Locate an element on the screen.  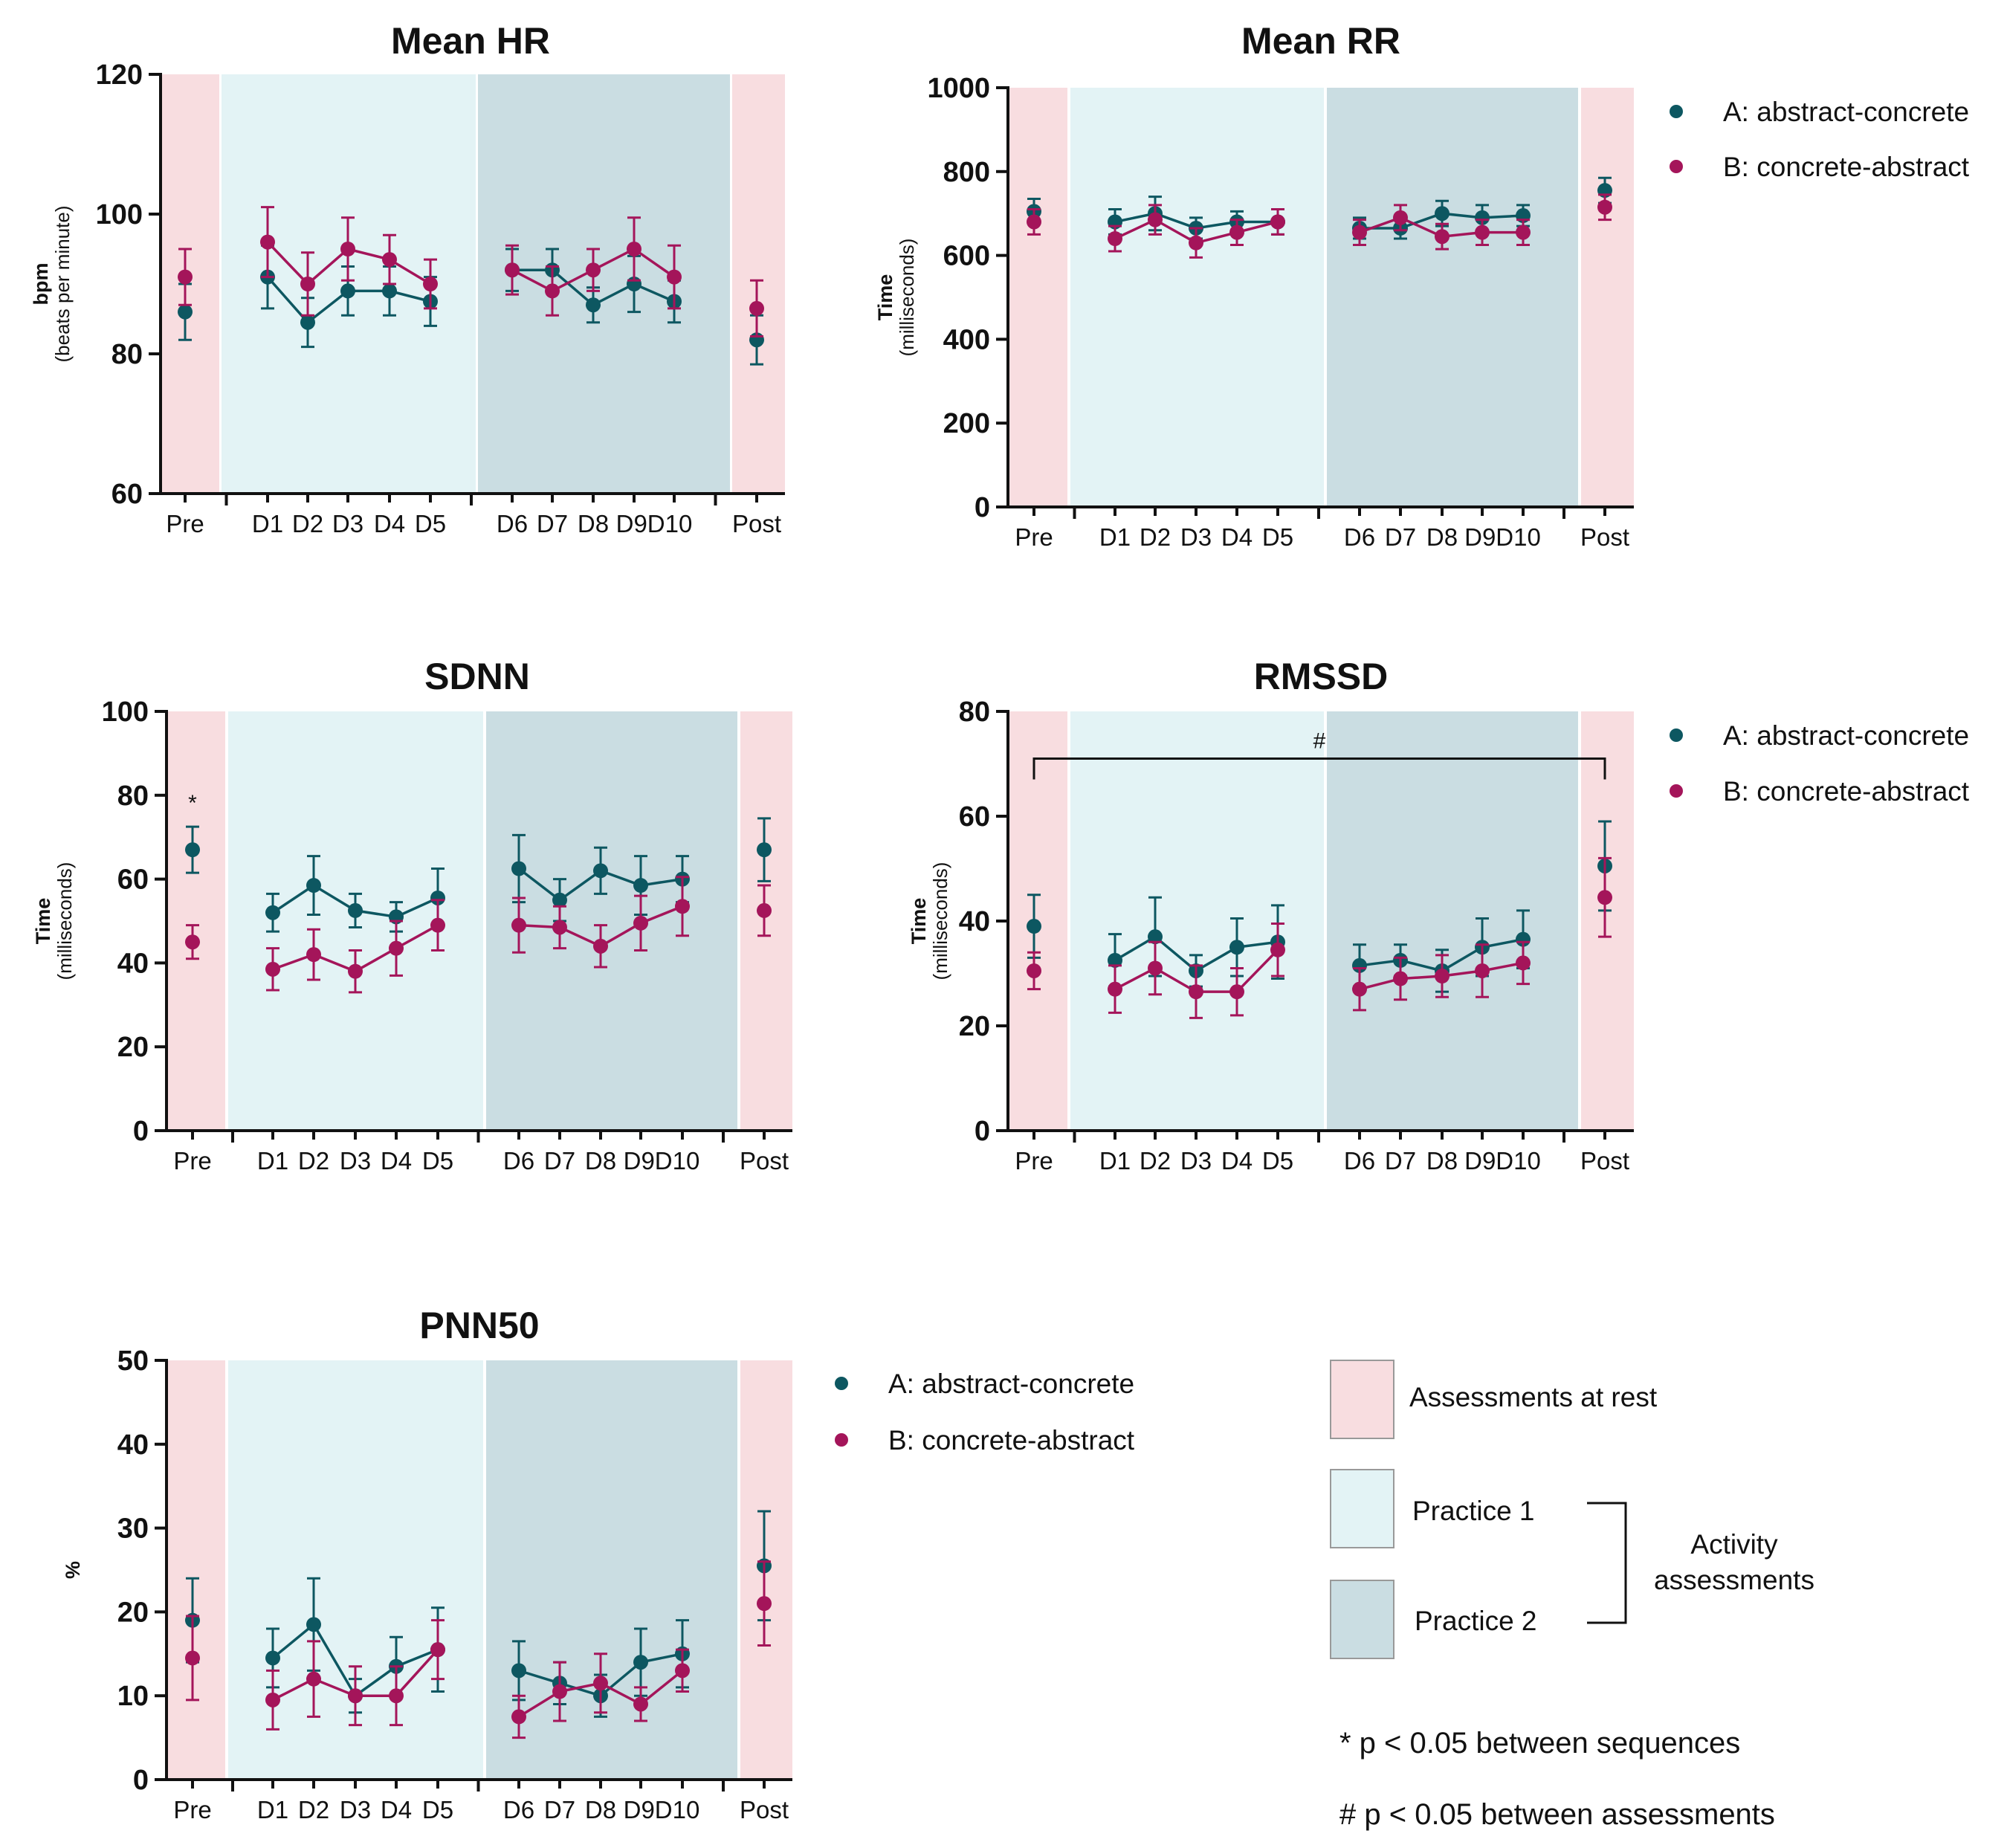
legend-swatch-practice1 is located at coordinates (1362, 1509).